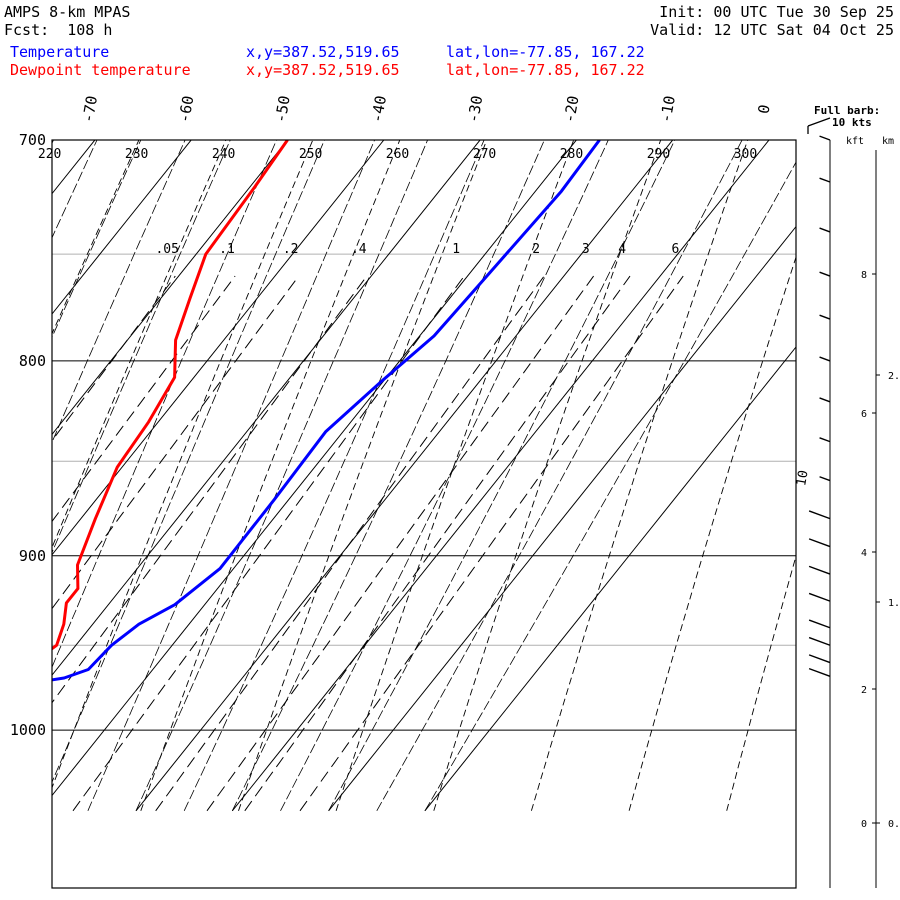 Image resolution: width=900 pixels, height=900 pixels. I want to click on pressure-tick-800: 800, so click(32, 361).